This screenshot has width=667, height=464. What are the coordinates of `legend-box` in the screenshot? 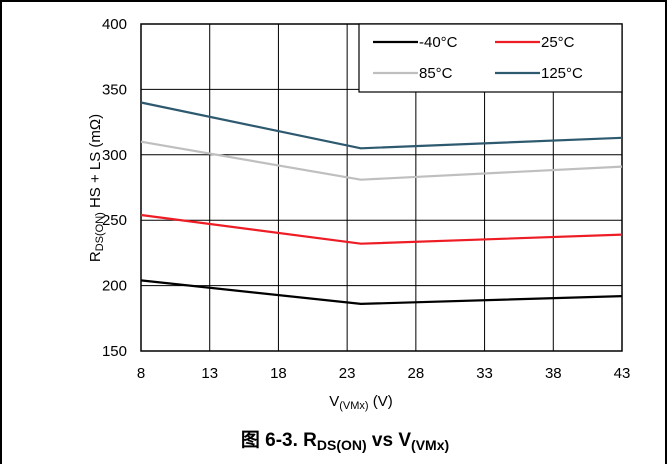 It's located at (490, 58).